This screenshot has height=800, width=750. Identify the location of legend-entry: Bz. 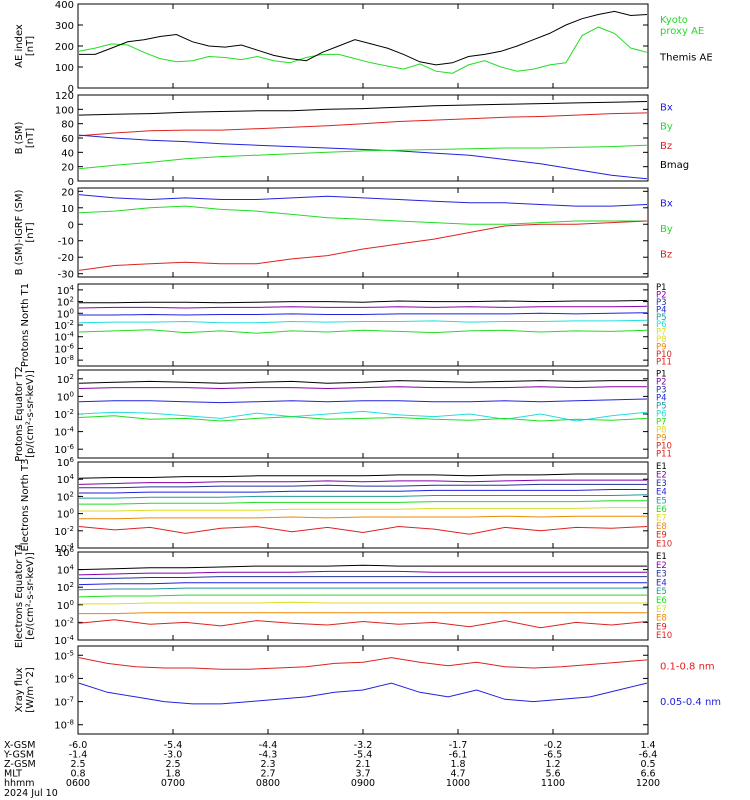
(666, 255).